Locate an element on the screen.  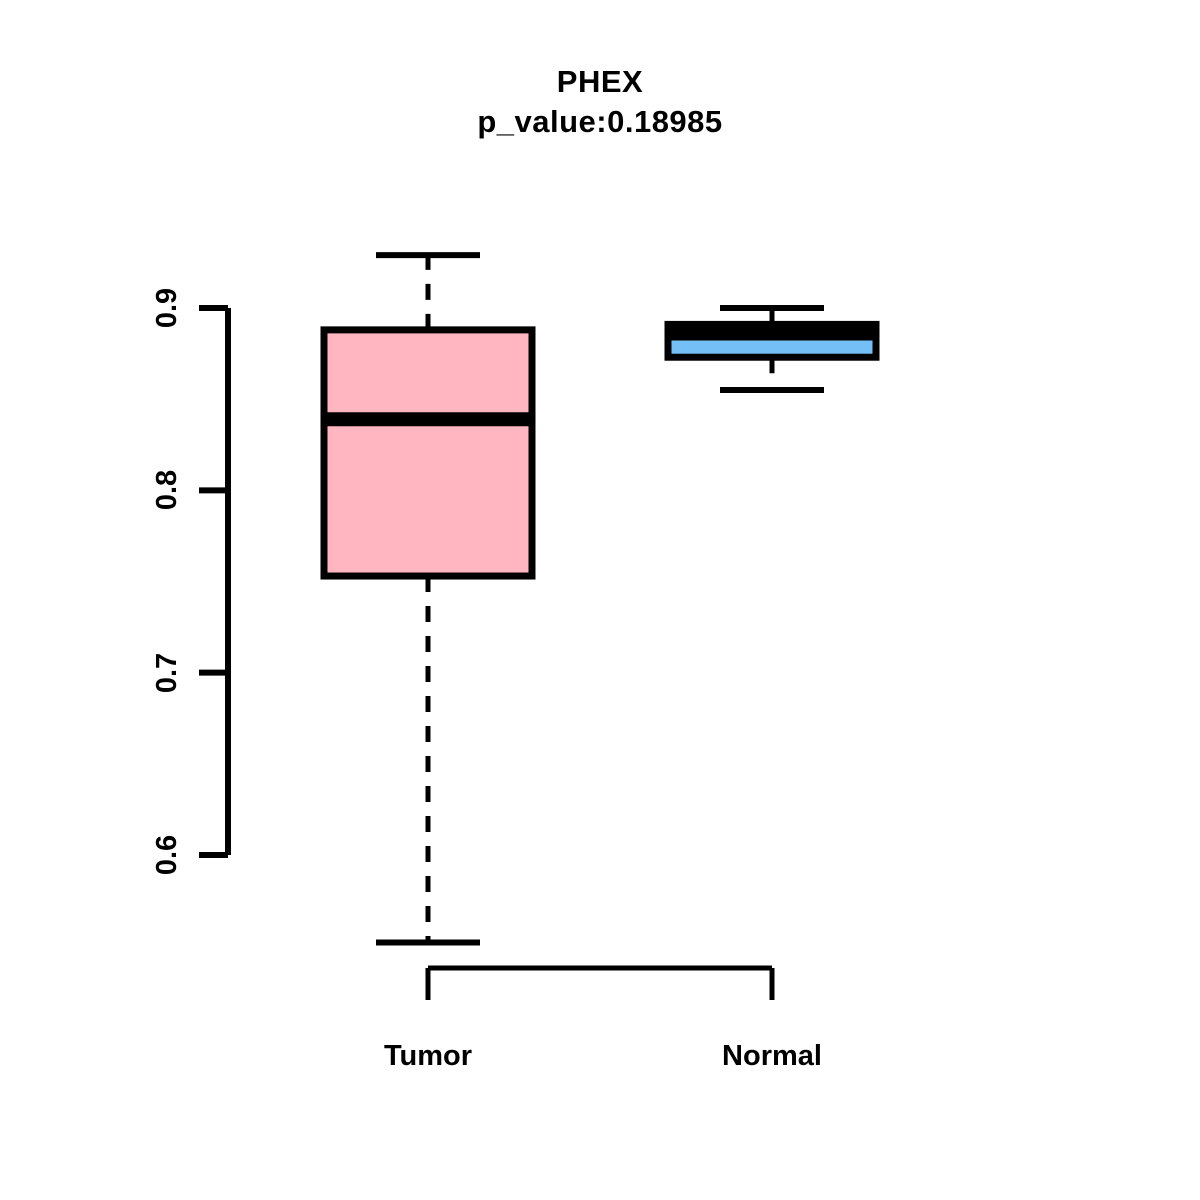
box-tumor is located at coordinates (428, 453).